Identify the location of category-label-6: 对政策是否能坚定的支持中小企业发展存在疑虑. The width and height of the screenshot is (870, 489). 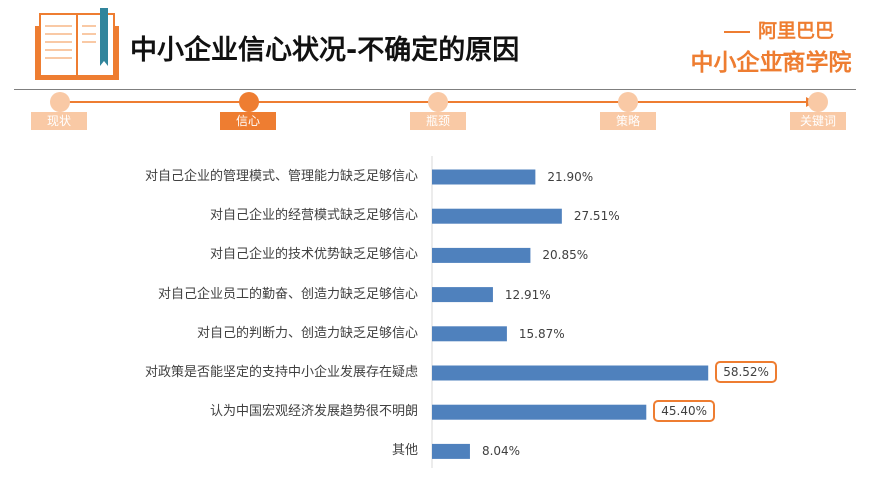
(281, 372).